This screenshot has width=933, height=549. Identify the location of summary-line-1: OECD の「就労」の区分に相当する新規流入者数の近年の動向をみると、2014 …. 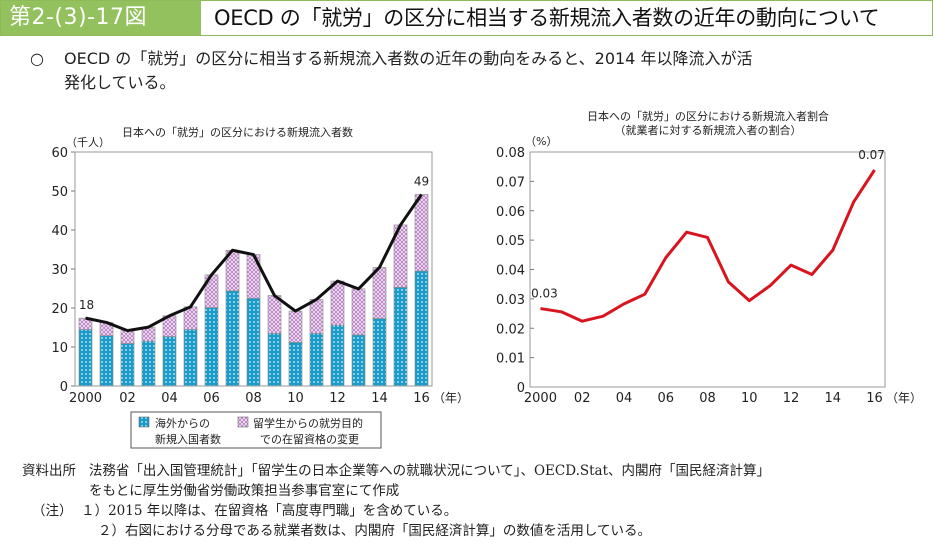
(408, 58).